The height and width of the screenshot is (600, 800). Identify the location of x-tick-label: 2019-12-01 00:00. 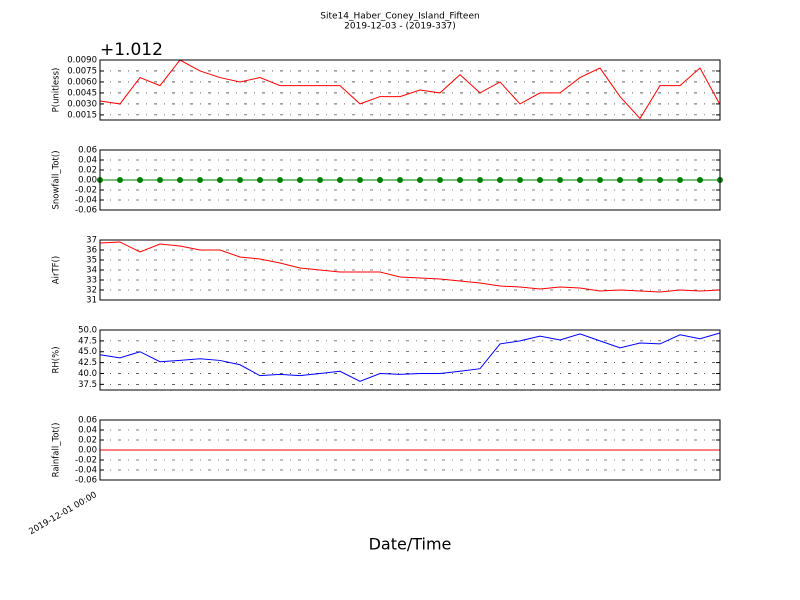
(62, 513).